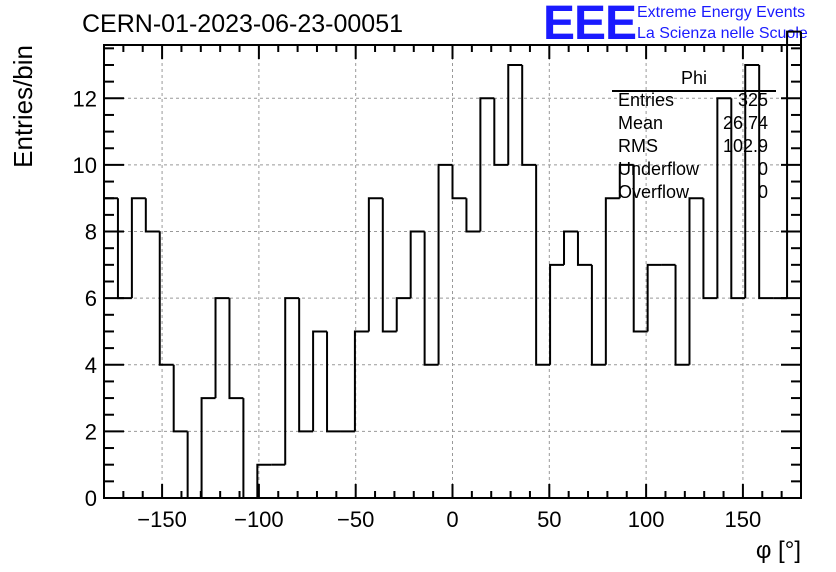 This screenshot has height=572, width=836. Describe the element at coordinates (638, 146) in the screenshot. I see `stats-label: RMS` at that location.